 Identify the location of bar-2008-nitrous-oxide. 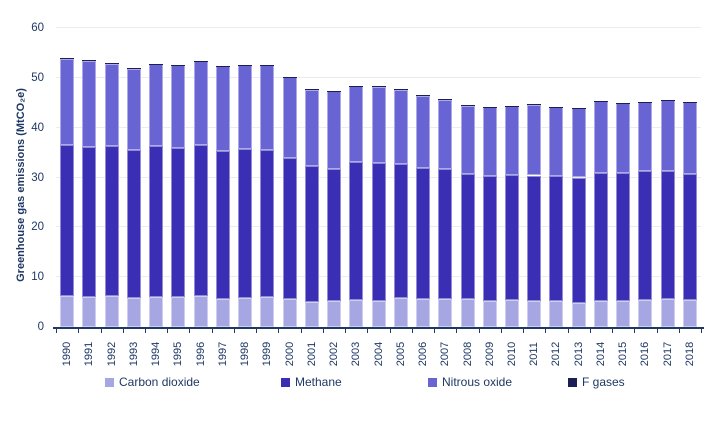
(467, 139).